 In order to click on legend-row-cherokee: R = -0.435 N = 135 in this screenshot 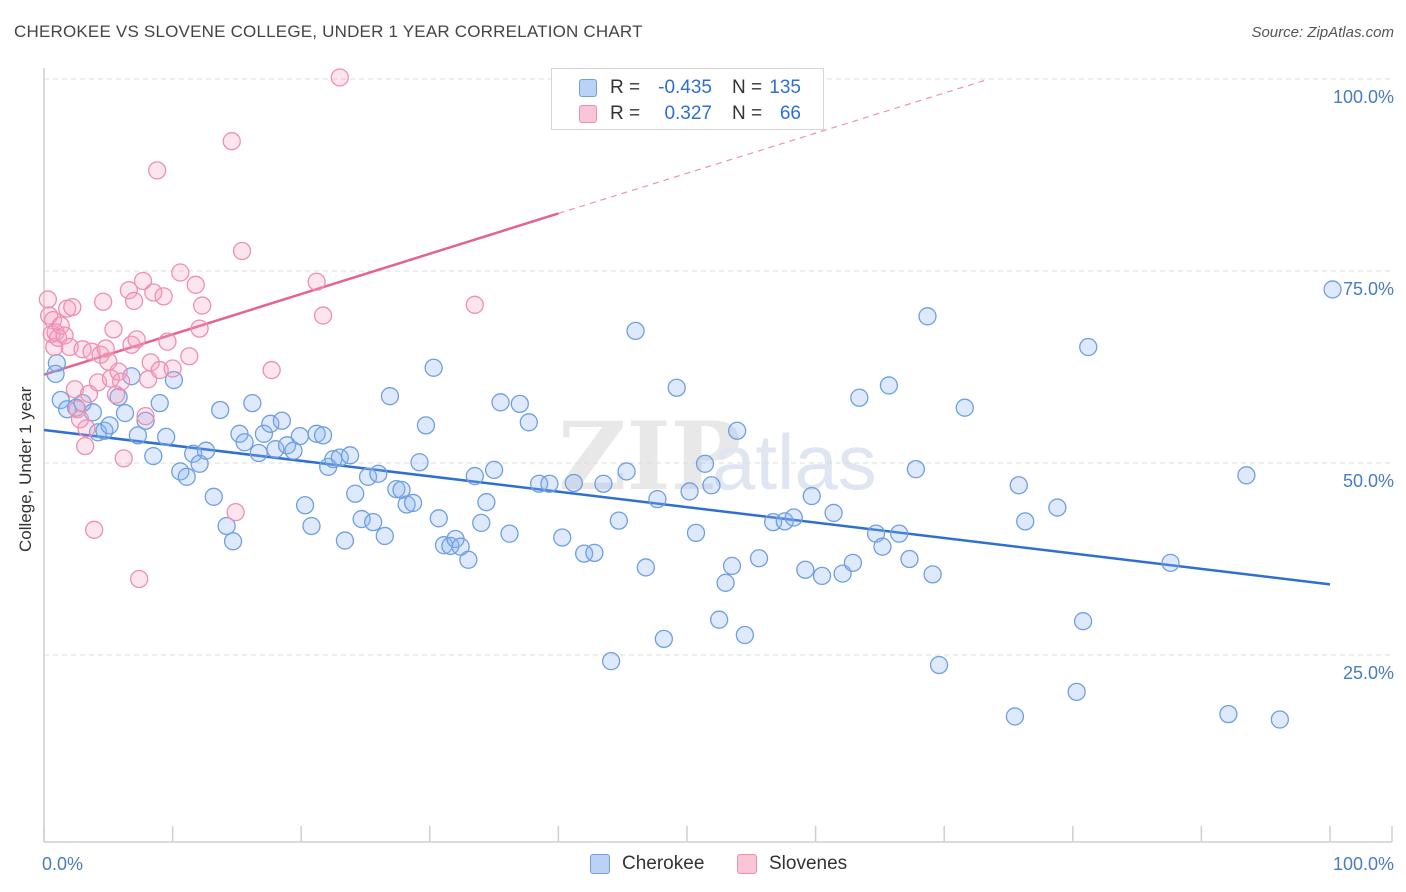, I will do `click(687, 88)`.